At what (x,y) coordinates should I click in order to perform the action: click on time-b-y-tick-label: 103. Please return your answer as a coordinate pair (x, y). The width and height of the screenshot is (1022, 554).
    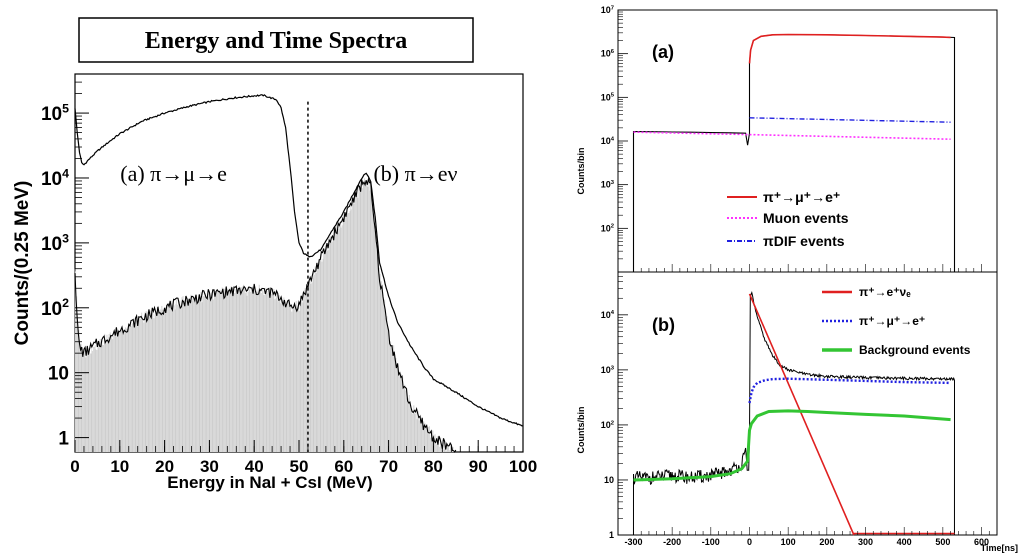
    Looking at the image, I should click on (608, 370).